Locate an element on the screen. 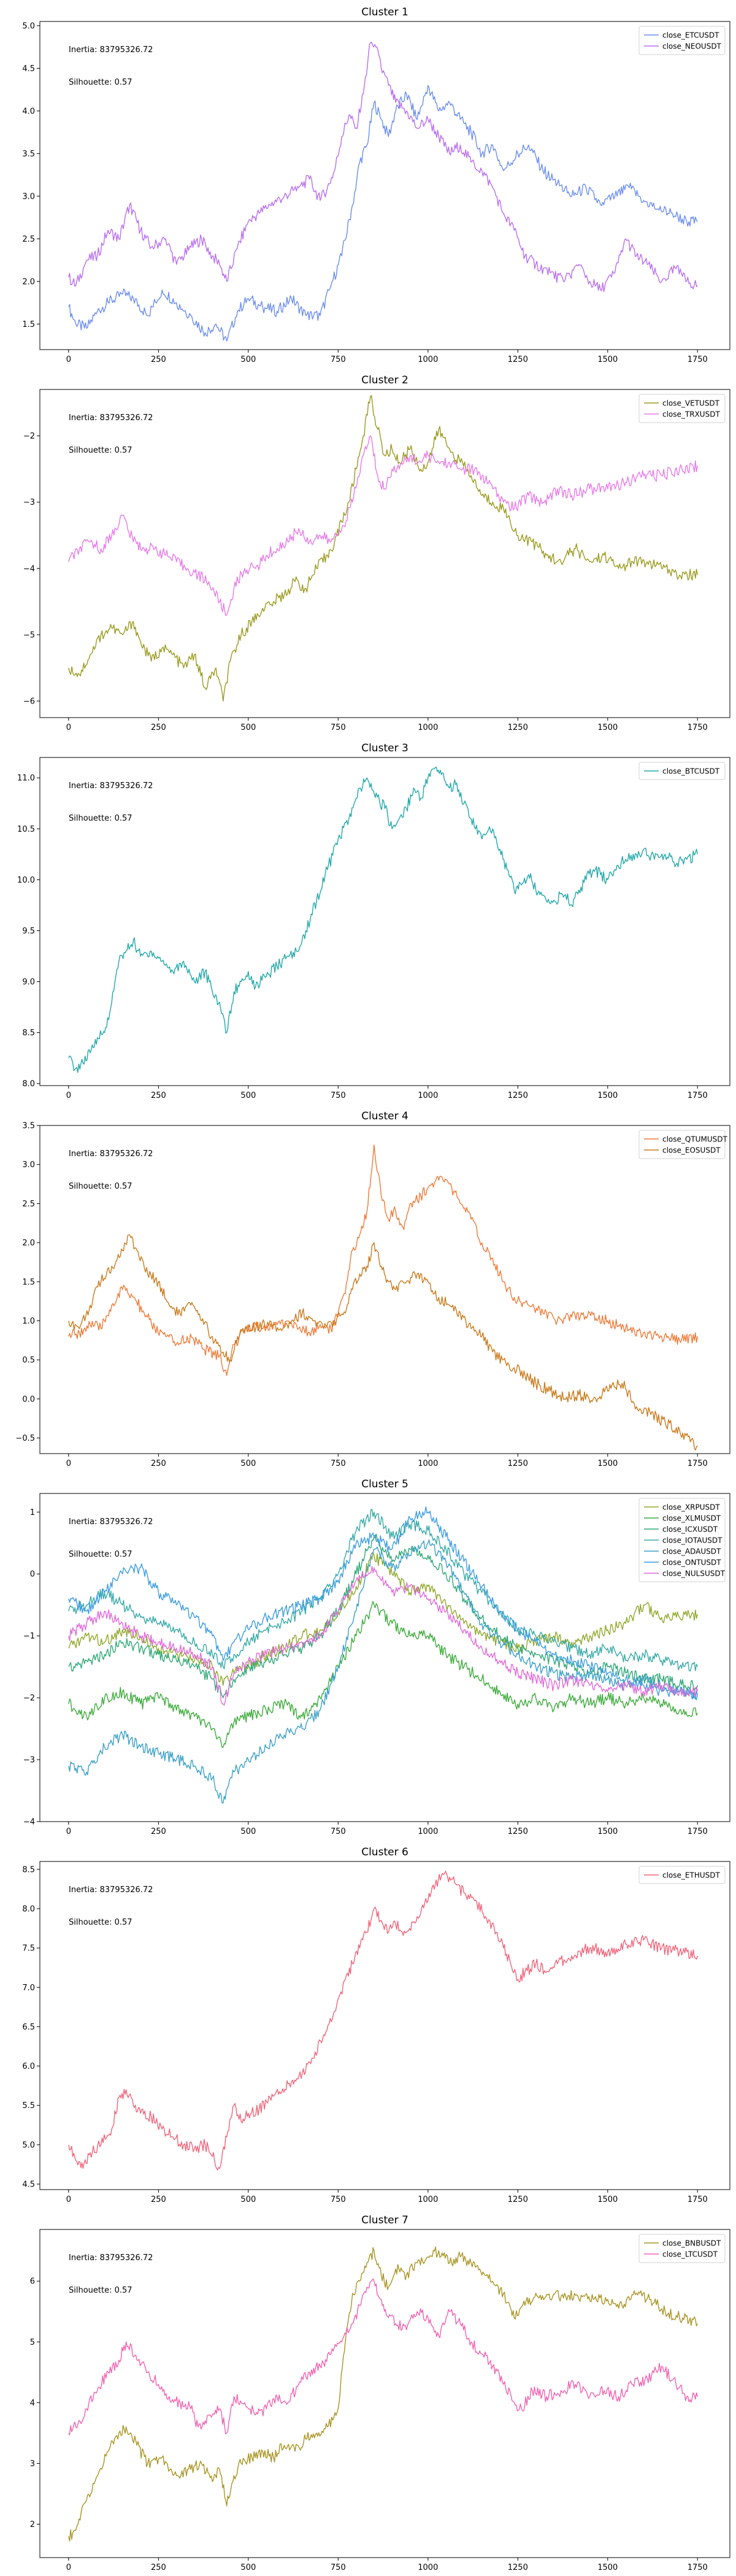  chart-title: Cluster 4 is located at coordinates (384, 1116).